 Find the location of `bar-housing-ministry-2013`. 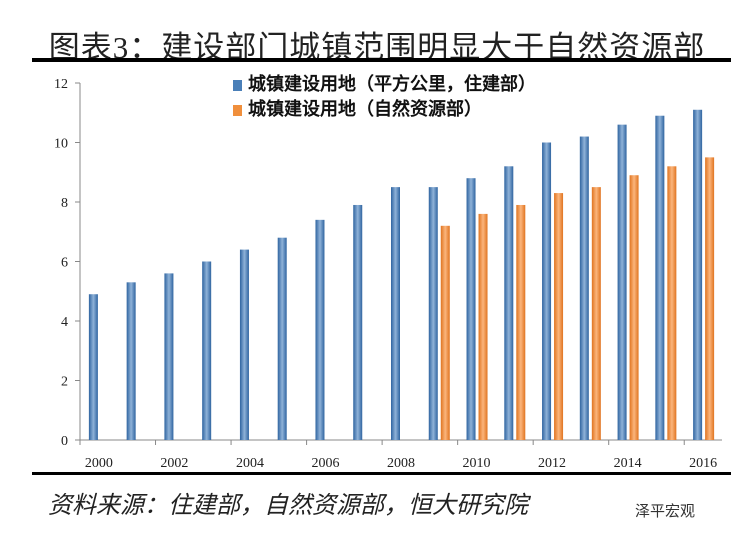

bar-housing-ministry-2013 is located at coordinates (584, 288).